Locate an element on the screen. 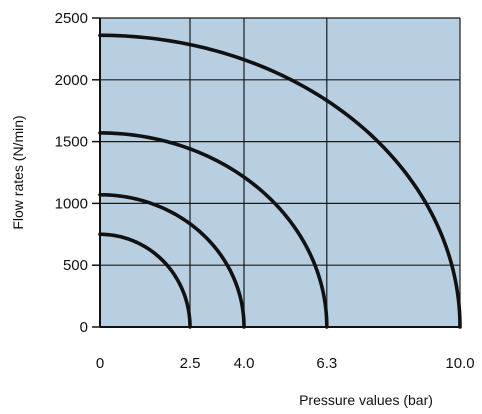 The height and width of the screenshot is (414, 482). y-axis-title: Flow rates (N/min) is located at coordinates (18, 172).